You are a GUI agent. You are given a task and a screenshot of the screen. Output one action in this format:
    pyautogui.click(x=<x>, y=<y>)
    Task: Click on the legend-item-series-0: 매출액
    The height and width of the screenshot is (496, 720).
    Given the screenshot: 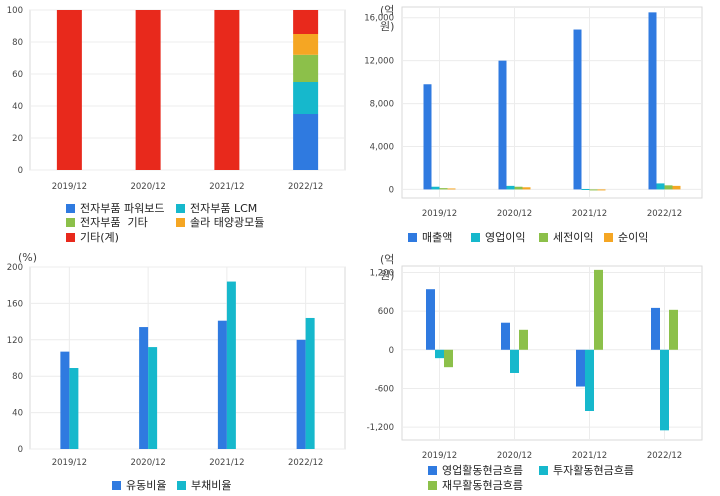 What is the action you would take?
    pyautogui.click(x=430, y=237)
    